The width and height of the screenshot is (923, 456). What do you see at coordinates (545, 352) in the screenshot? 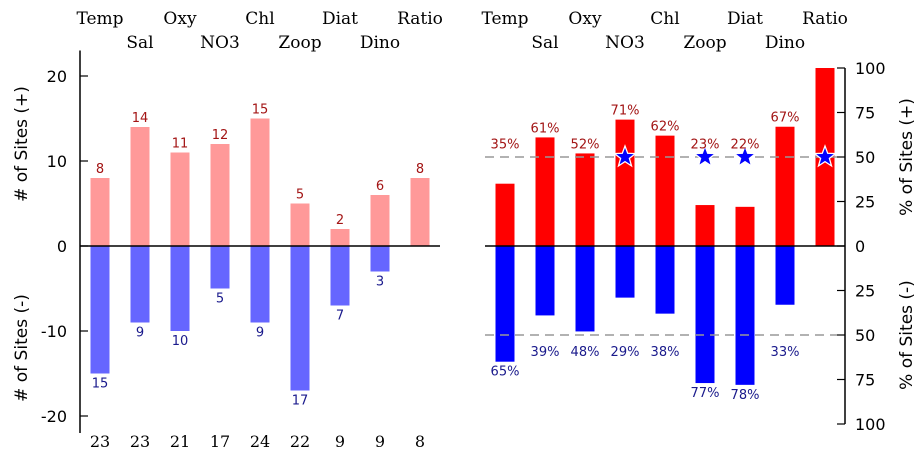
I see `negative-data-label: 39%` at bounding box center [545, 352].